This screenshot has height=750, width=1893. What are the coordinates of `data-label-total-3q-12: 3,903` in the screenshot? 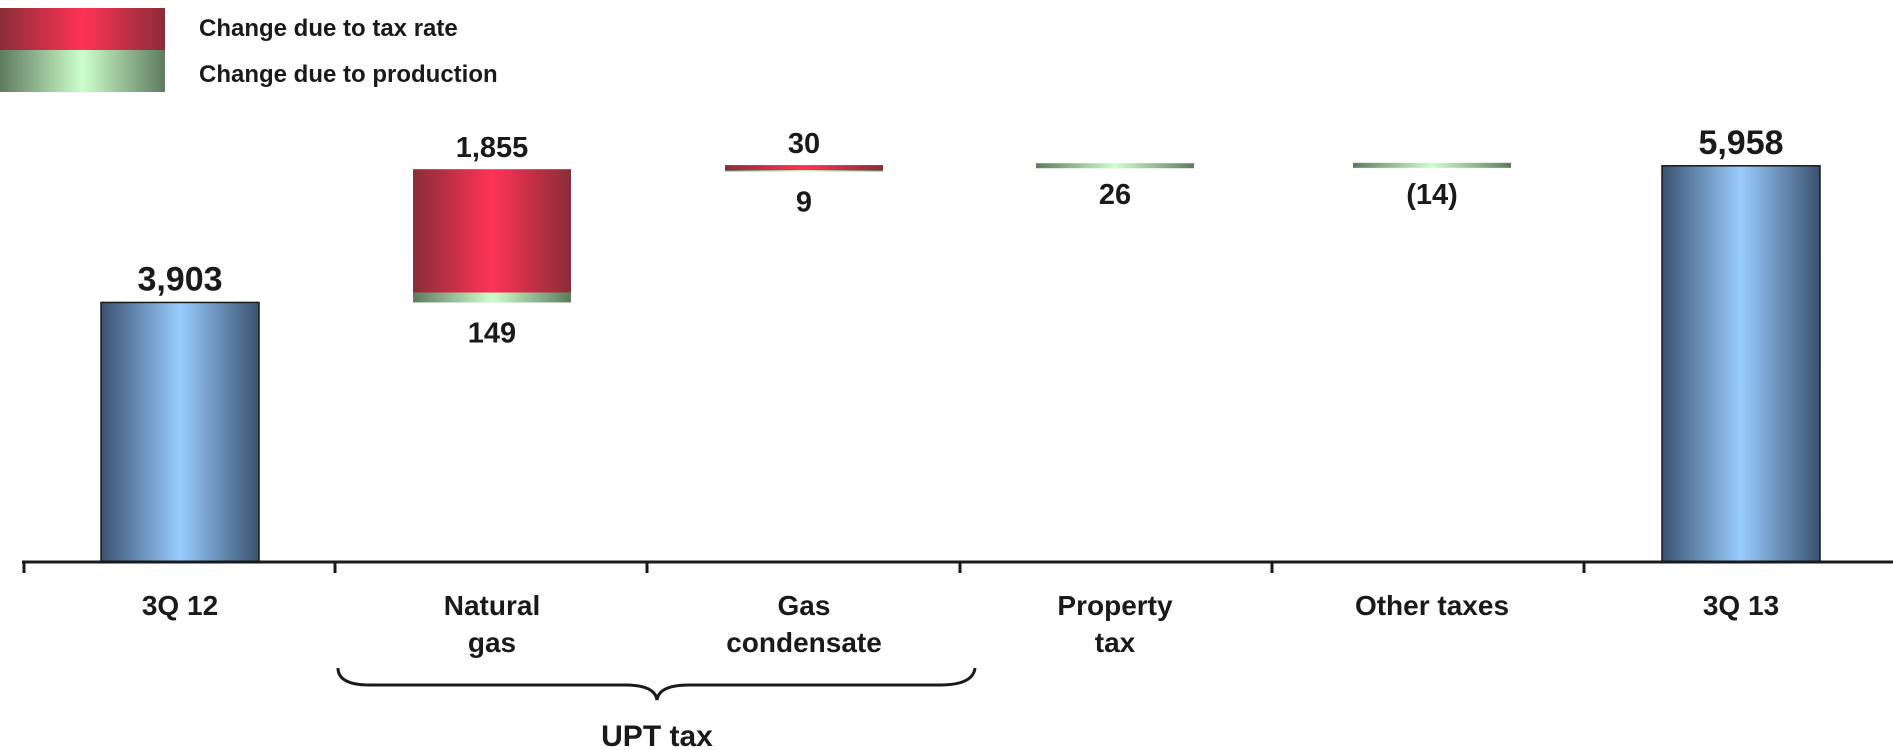 It's located at (179, 279).